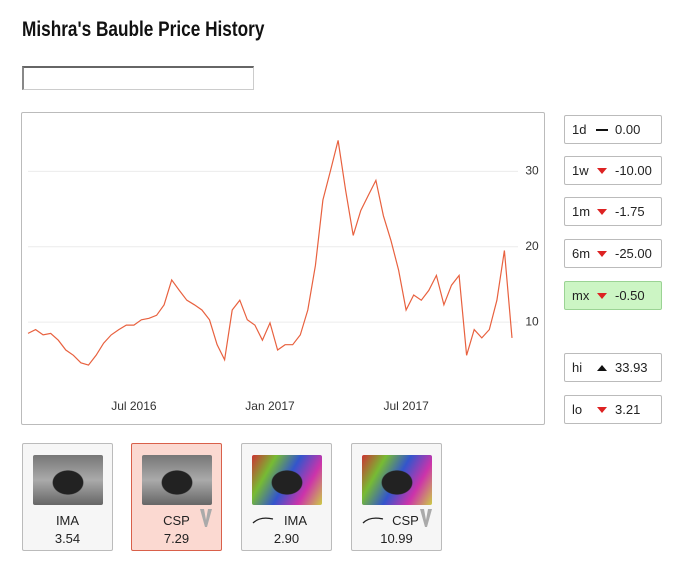  Describe the element at coordinates (631, 367) in the screenshot. I see `stat-value: 33.93` at that location.